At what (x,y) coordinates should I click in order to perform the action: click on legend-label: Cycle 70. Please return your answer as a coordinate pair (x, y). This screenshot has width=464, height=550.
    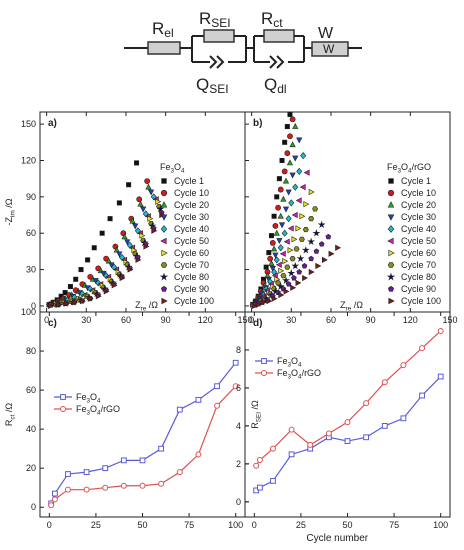
    Looking at the image, I should click on (418, 265).